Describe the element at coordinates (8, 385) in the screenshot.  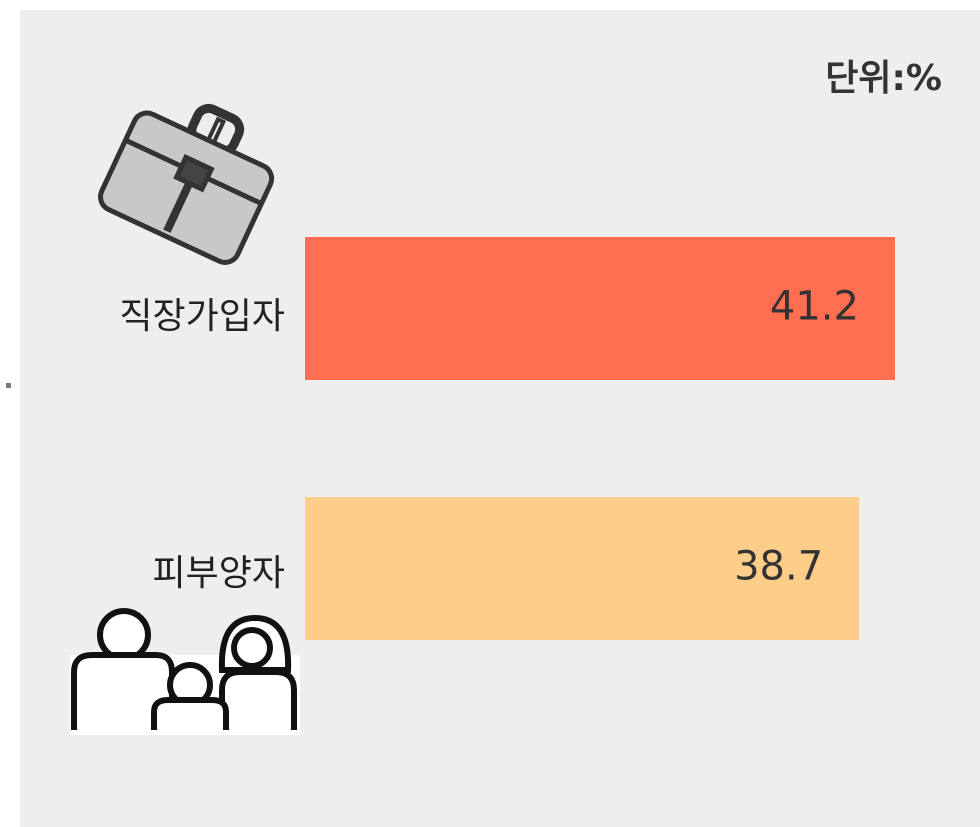
I see `dot` at that location.